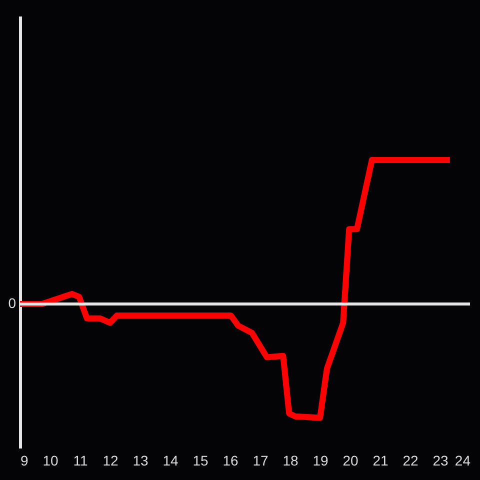 Image resolution: width=480 pixels, height=480 pixels. I want to click on ref-line-label: 0, so click(12, 303).